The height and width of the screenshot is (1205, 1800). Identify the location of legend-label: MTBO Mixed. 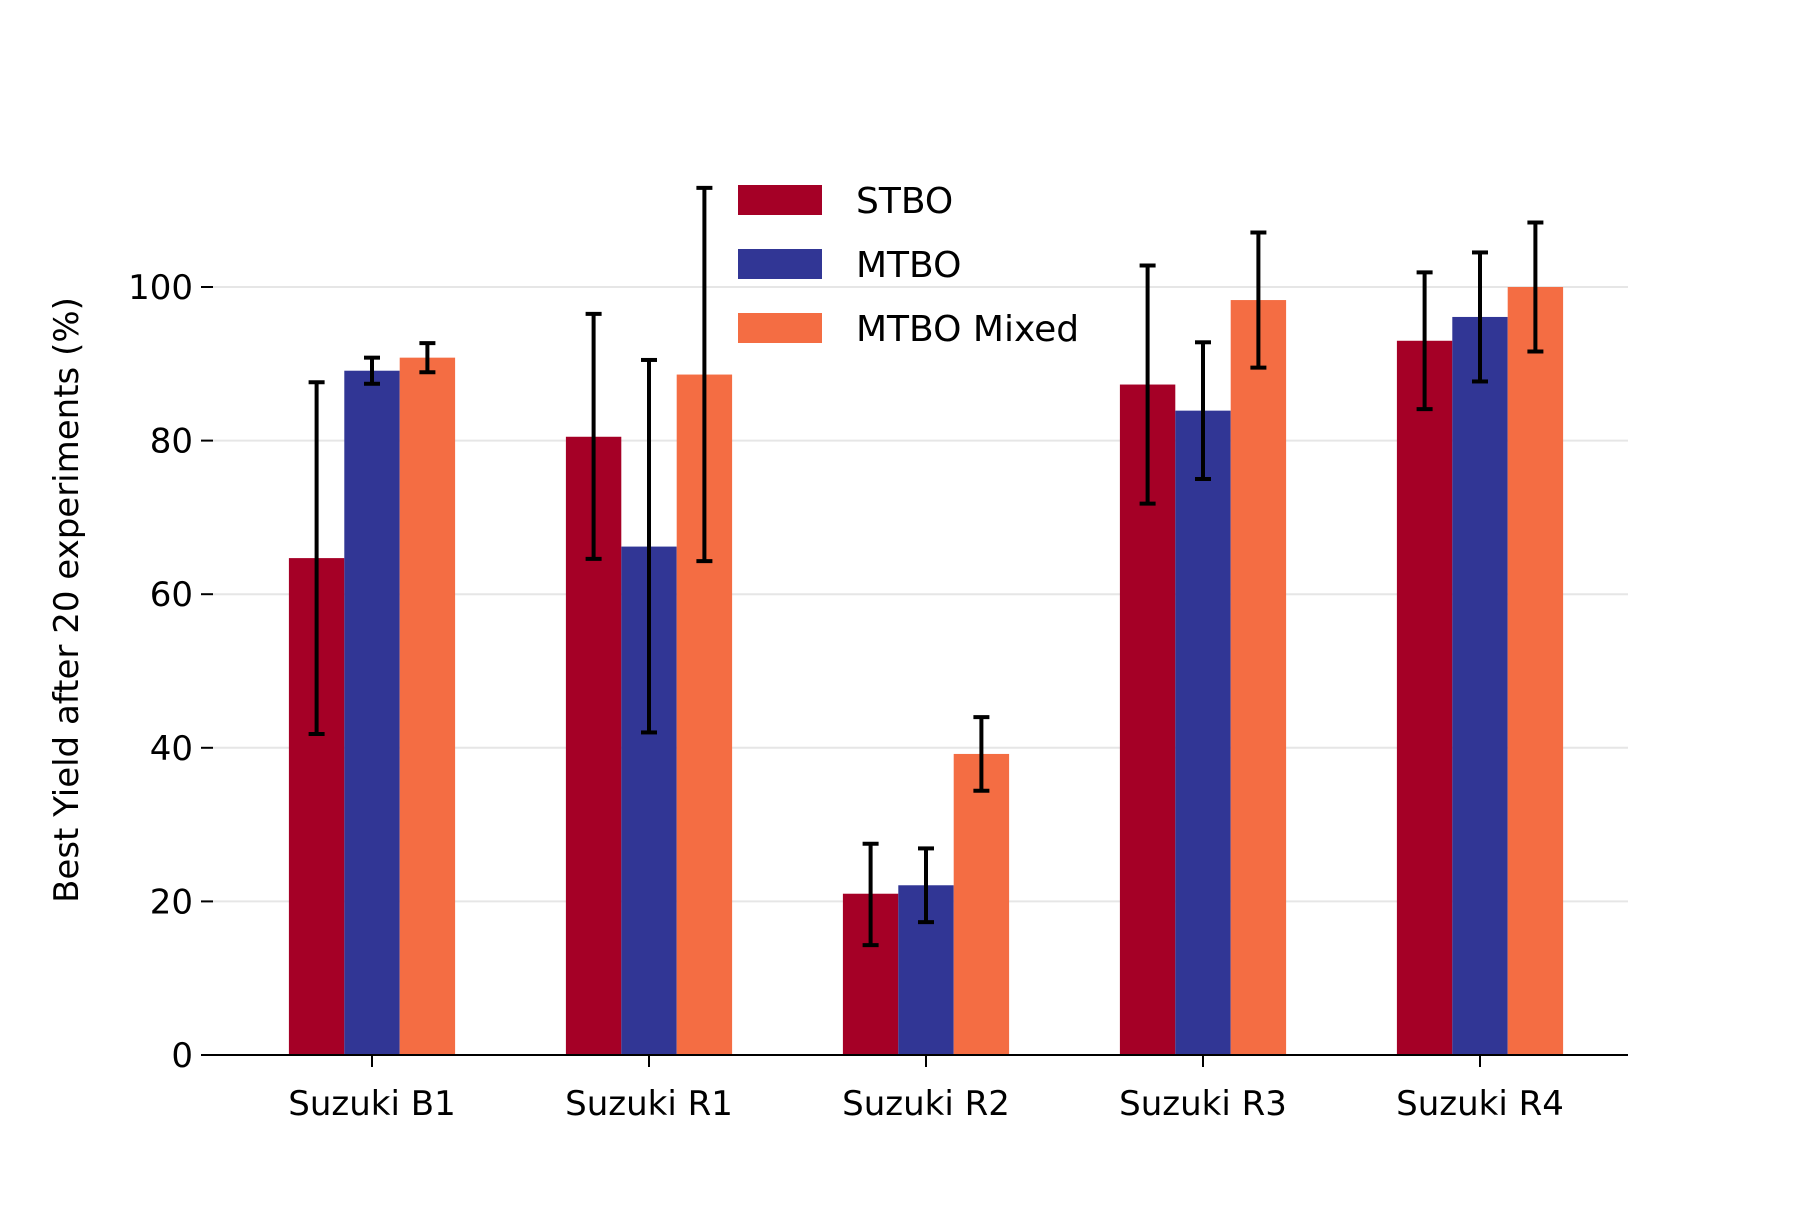
(967, 329).